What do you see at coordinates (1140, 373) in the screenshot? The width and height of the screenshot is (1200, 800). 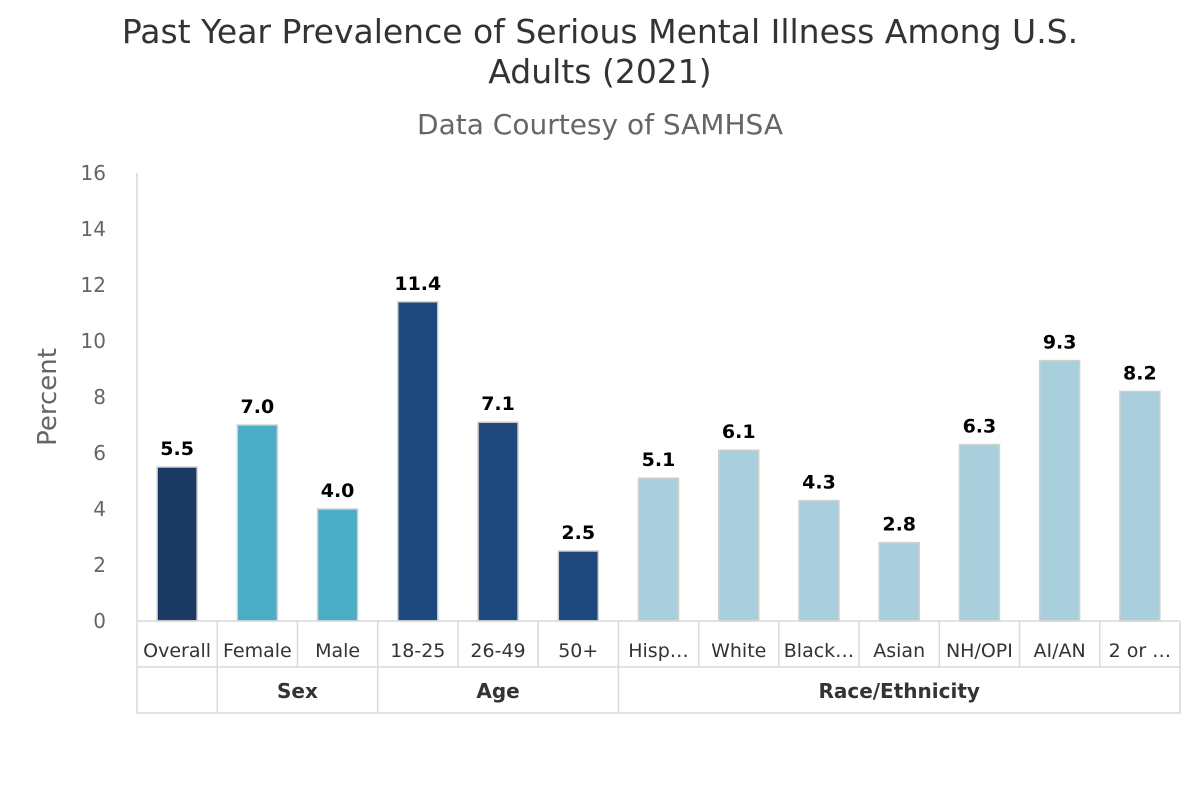 I see `data-label: 8.2` at bounding box center [1140, 373].